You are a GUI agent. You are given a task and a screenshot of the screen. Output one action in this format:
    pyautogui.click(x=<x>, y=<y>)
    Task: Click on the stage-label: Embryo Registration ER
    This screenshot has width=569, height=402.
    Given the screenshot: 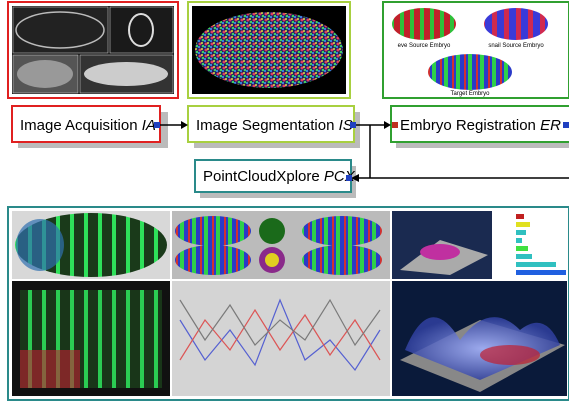 What is the action you would take?
    pyautogui.click(x=480, y=125)
    